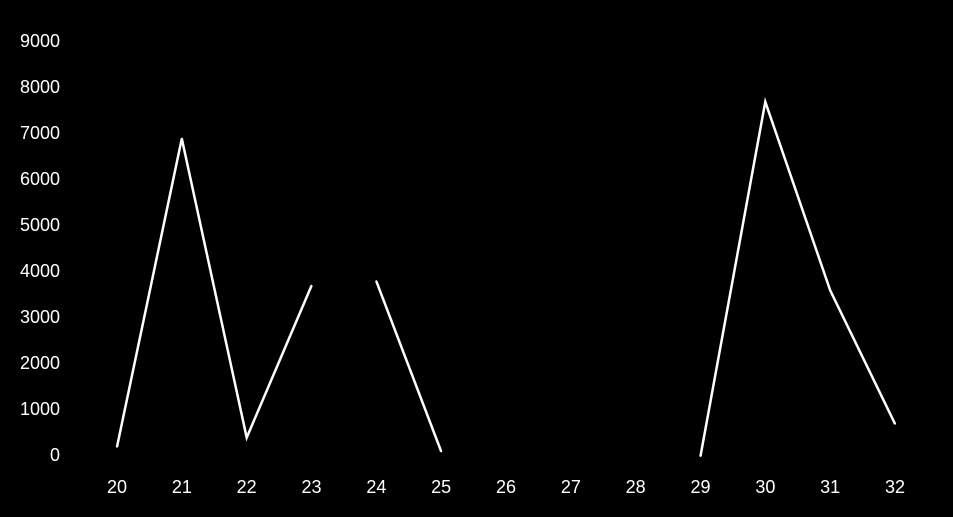 This screenshot has width=953, height=517. What do you see at coordinates (40, 317) in the screenshot?
I see `y-tick-label: 3000` at bounding box center [40, 317].